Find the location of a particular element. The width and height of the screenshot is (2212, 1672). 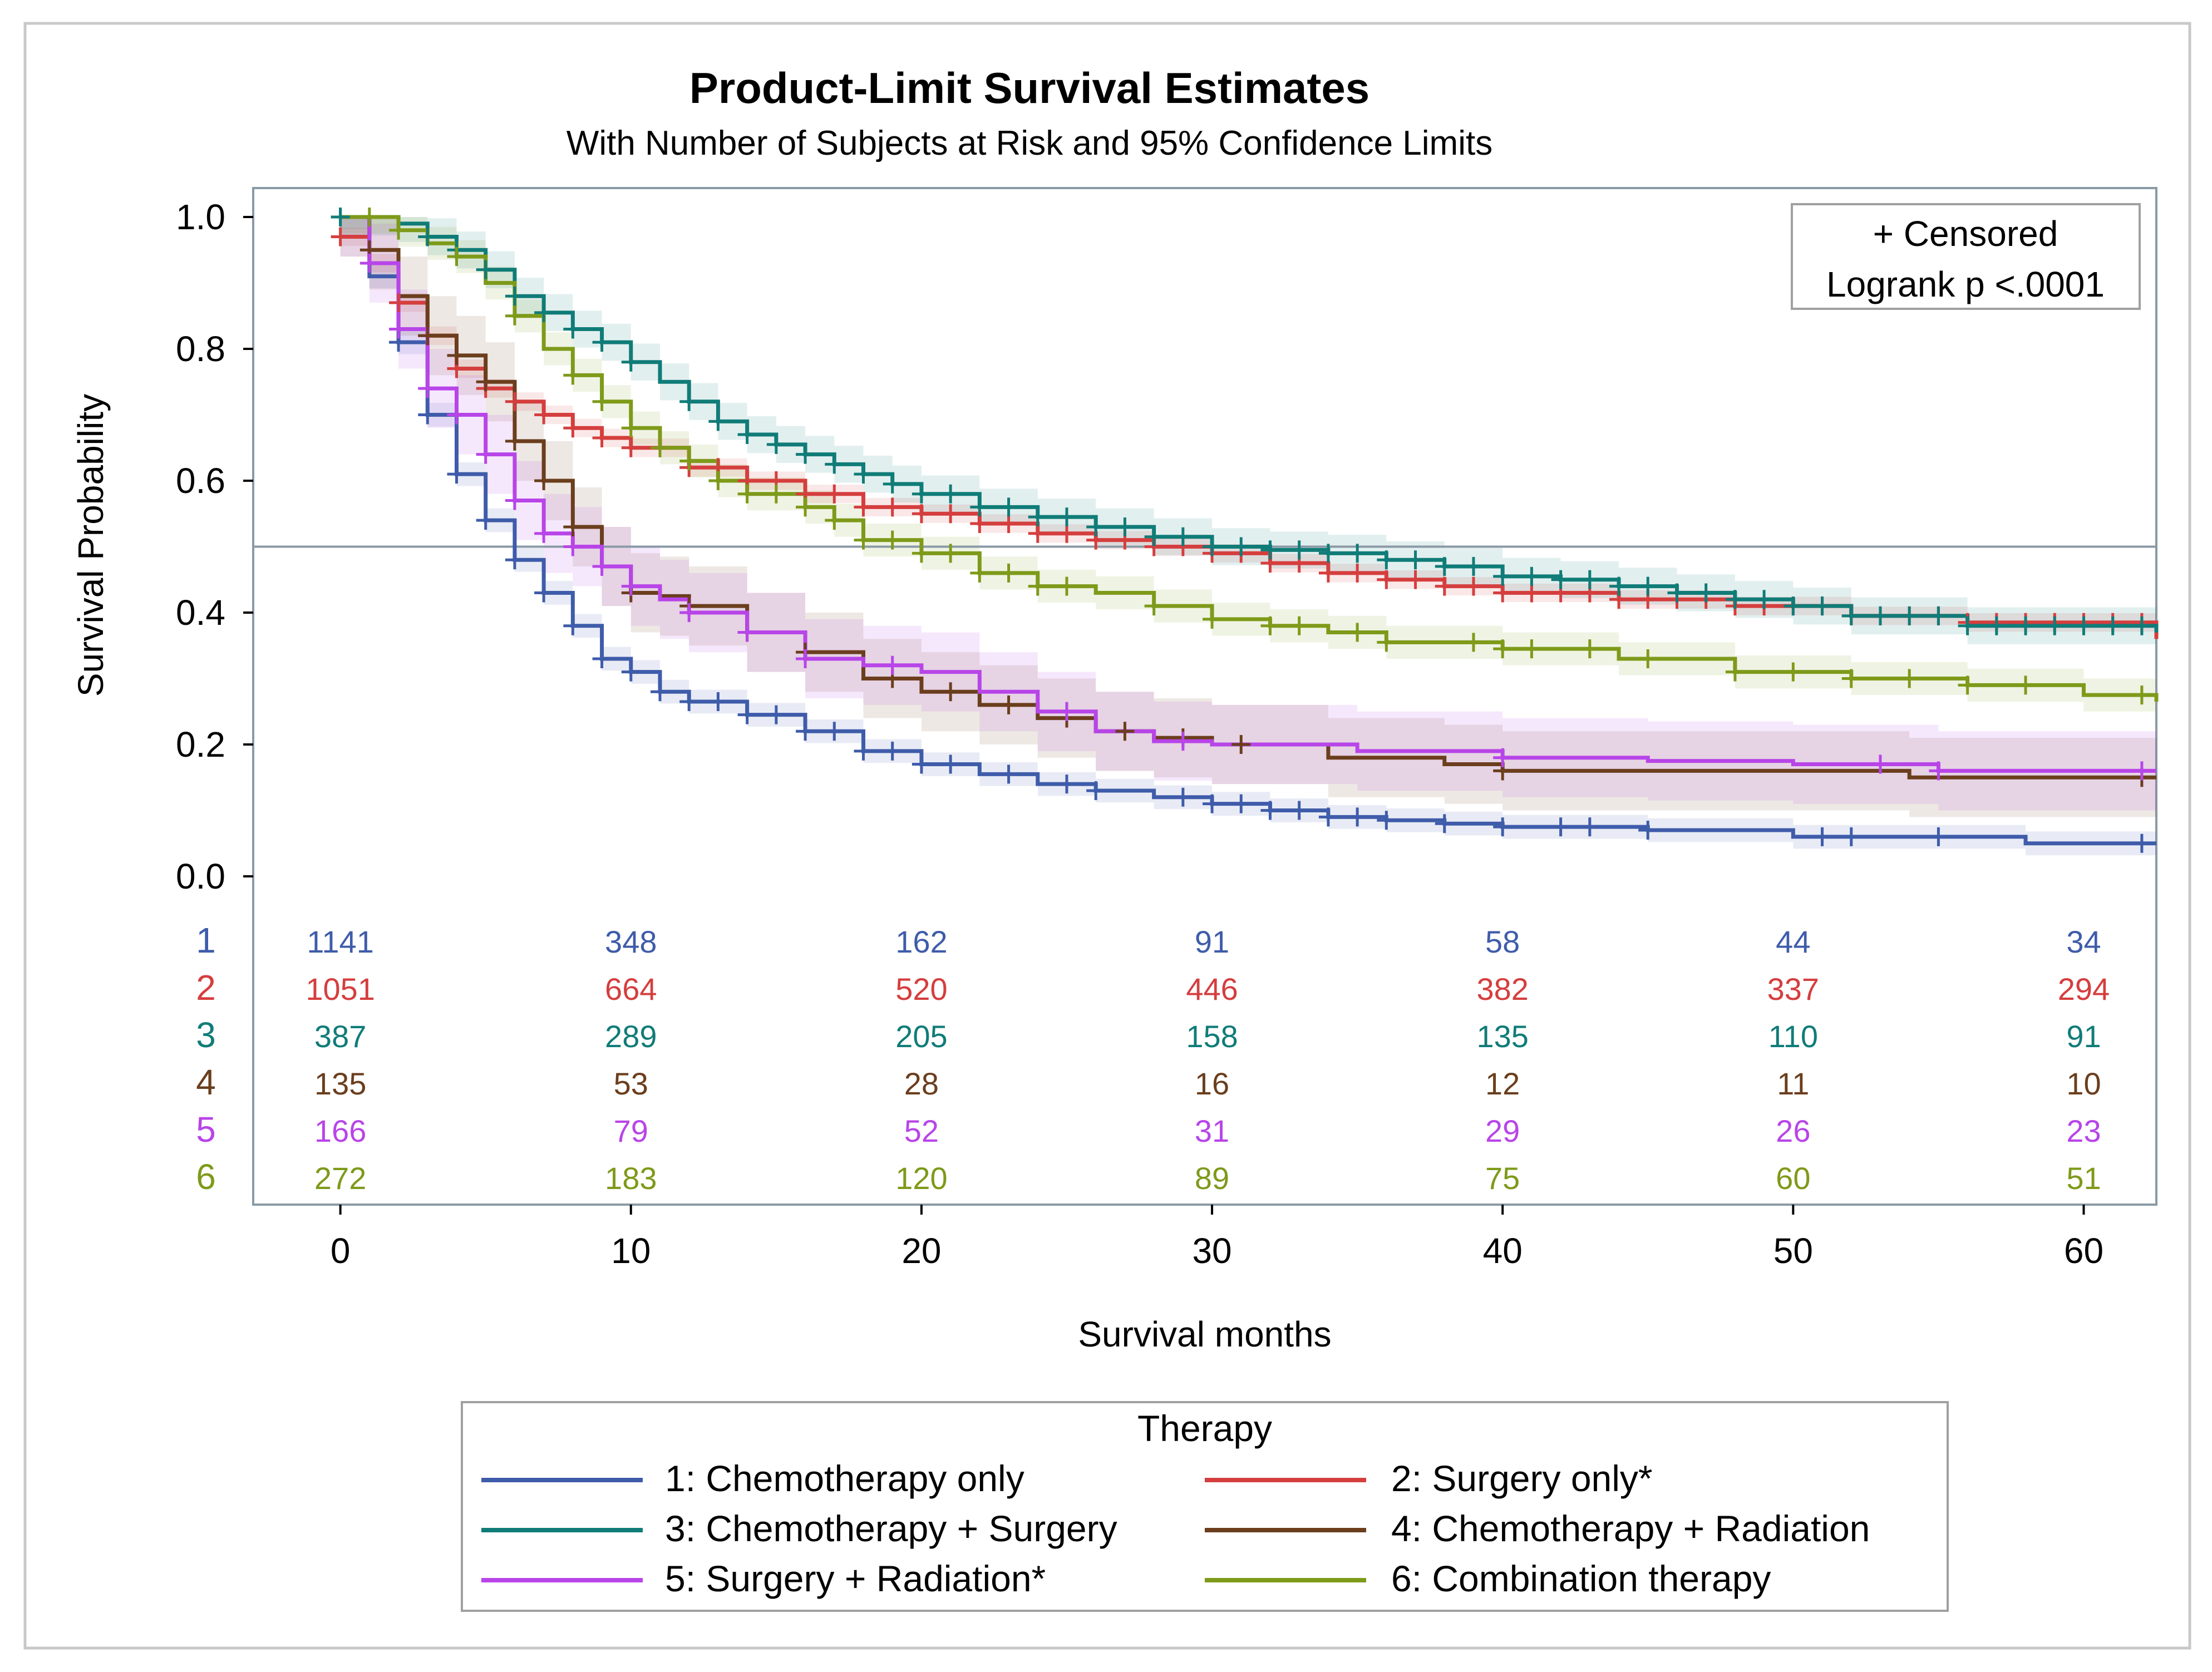

risk-count-4-6: 10 is located at coordinates (2083, 1083).